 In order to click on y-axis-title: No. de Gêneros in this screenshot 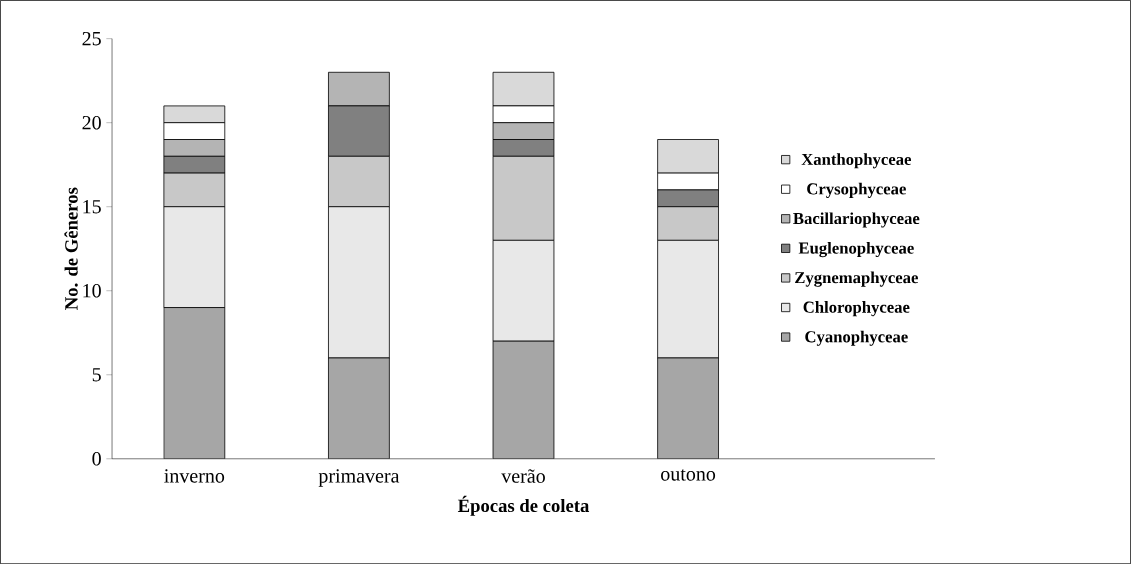, I will do `click(71, 248)`.